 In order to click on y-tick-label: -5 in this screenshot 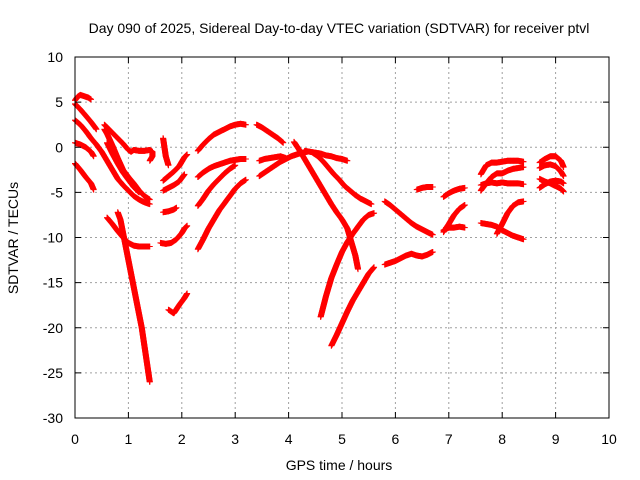, I will do `click(57, 192)`.